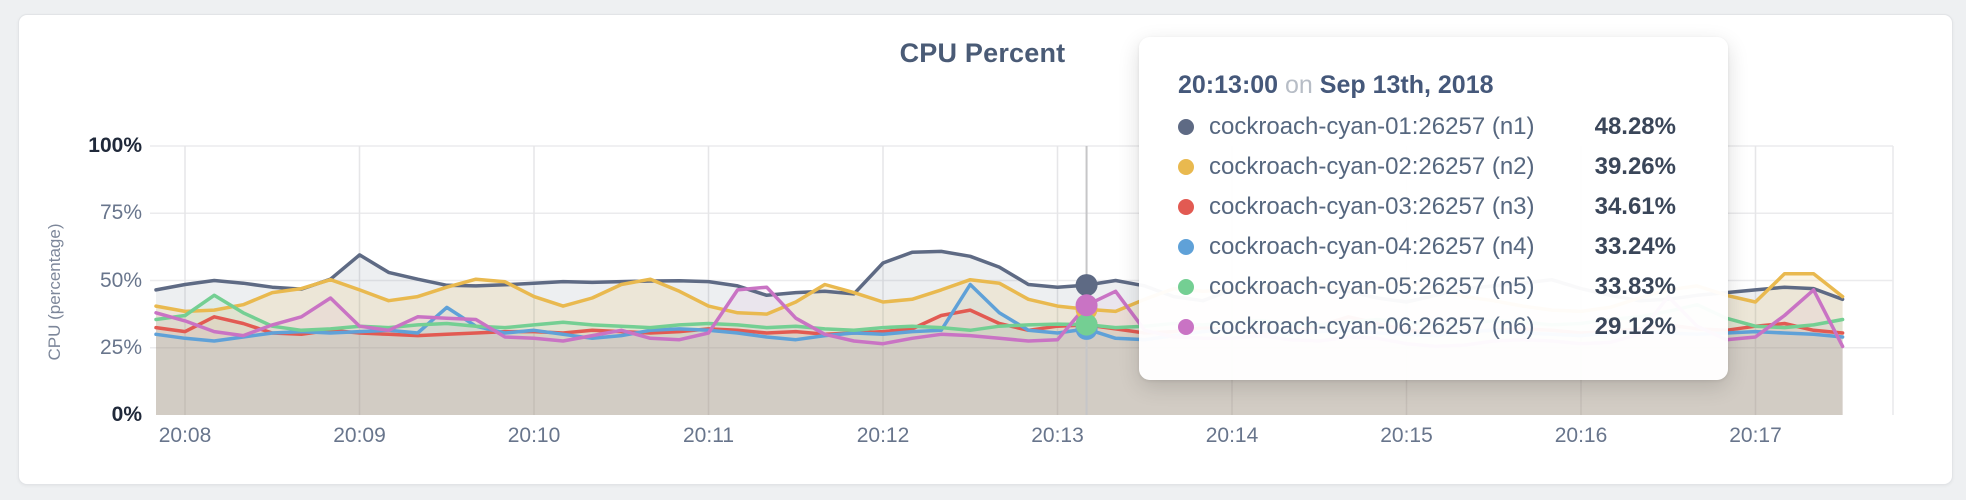 The image size is (1966, 500). Describe the element at coordinates (708, 435) in the screenshot. I see `x-tick-20:11: 20:11` at that location.